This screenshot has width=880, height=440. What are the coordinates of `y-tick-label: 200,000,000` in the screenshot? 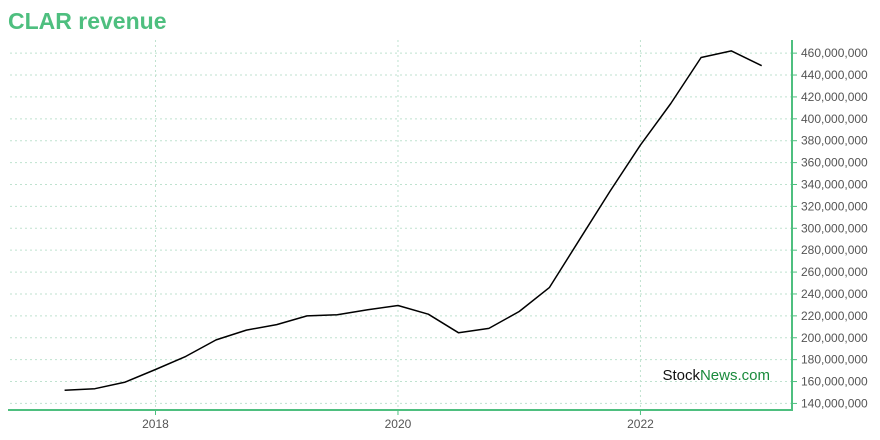 It's located at (834, 338).